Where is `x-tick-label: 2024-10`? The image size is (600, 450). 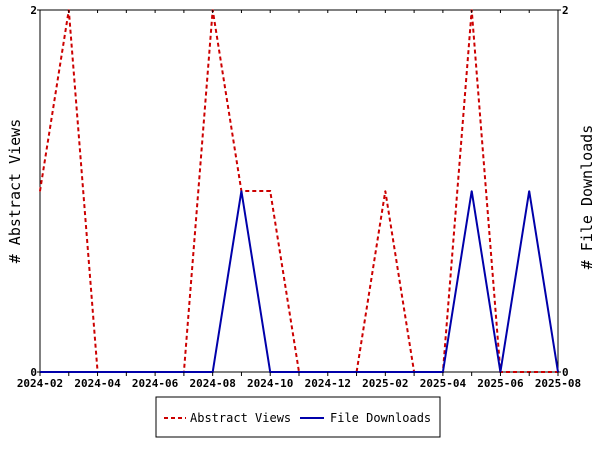
x-tick-label: 2024-10 is located at coordinates (270, 383).